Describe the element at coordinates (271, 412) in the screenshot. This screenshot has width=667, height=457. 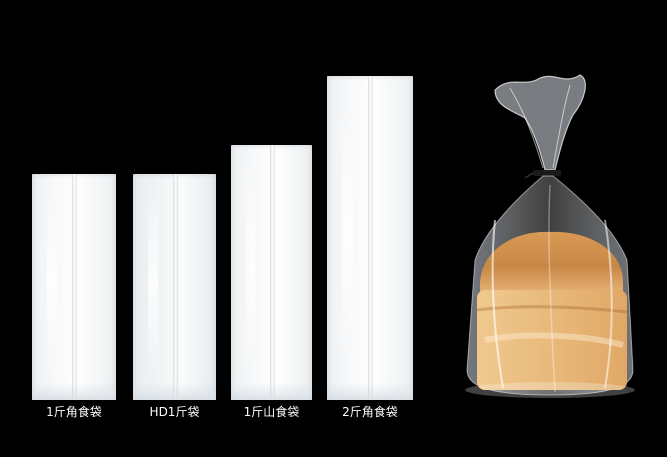
I see `label-1kin-yamashoku: 1斤山食袋` at that location.